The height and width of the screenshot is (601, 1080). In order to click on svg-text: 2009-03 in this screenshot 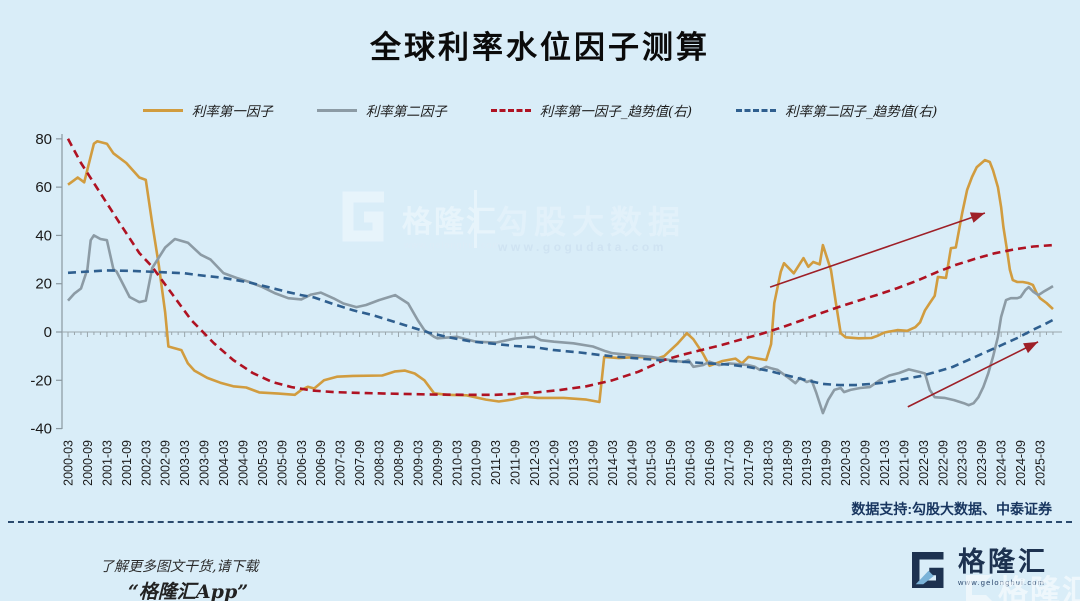, I will do `click(418, 463)`.